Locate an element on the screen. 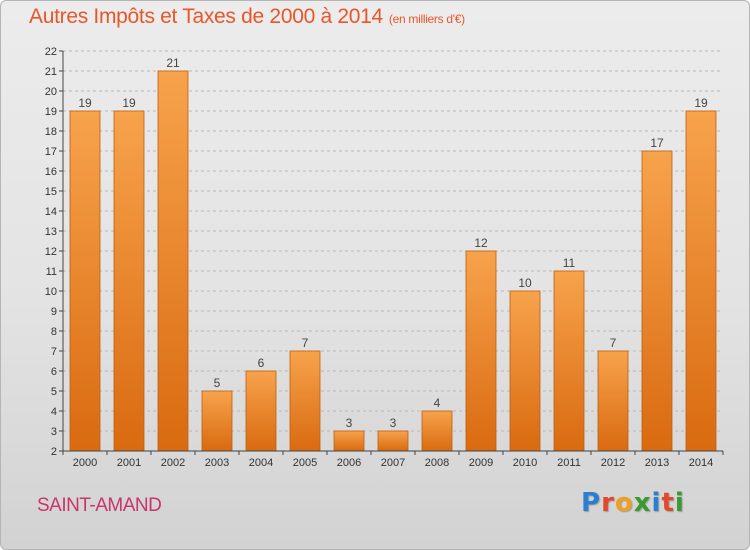 The height and width of the screenshot is (550, 750). chart-subtitle: (en milliers d'€) is located at coordinates (426, 19).